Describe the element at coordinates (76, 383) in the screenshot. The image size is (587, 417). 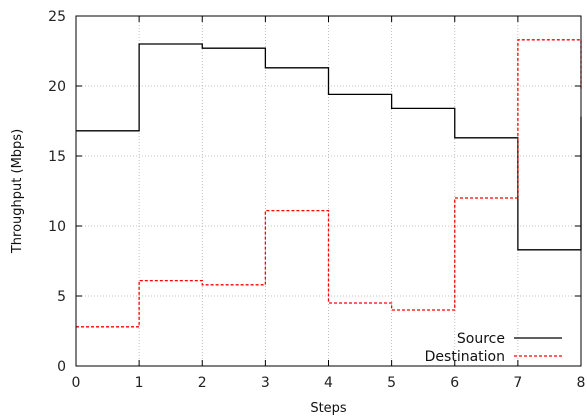
I see `x-tick-label: 0` at that location.